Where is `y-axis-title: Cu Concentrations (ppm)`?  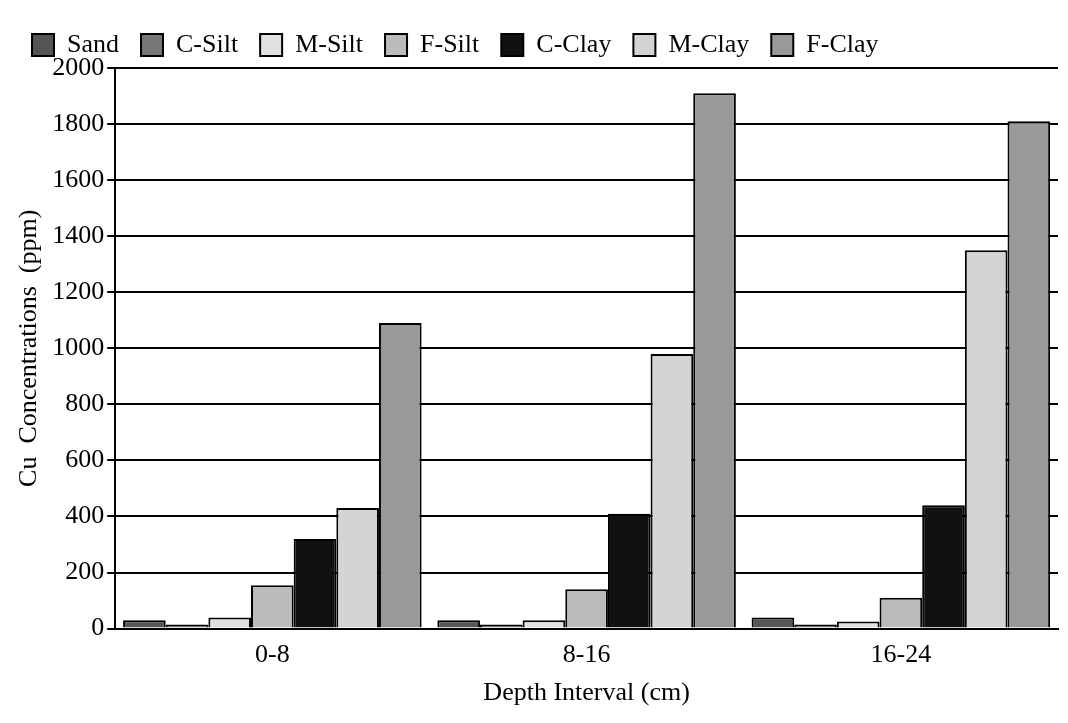 y-axis-title: Cu Concentrations (ppm) is located at coordinates (28, 348).